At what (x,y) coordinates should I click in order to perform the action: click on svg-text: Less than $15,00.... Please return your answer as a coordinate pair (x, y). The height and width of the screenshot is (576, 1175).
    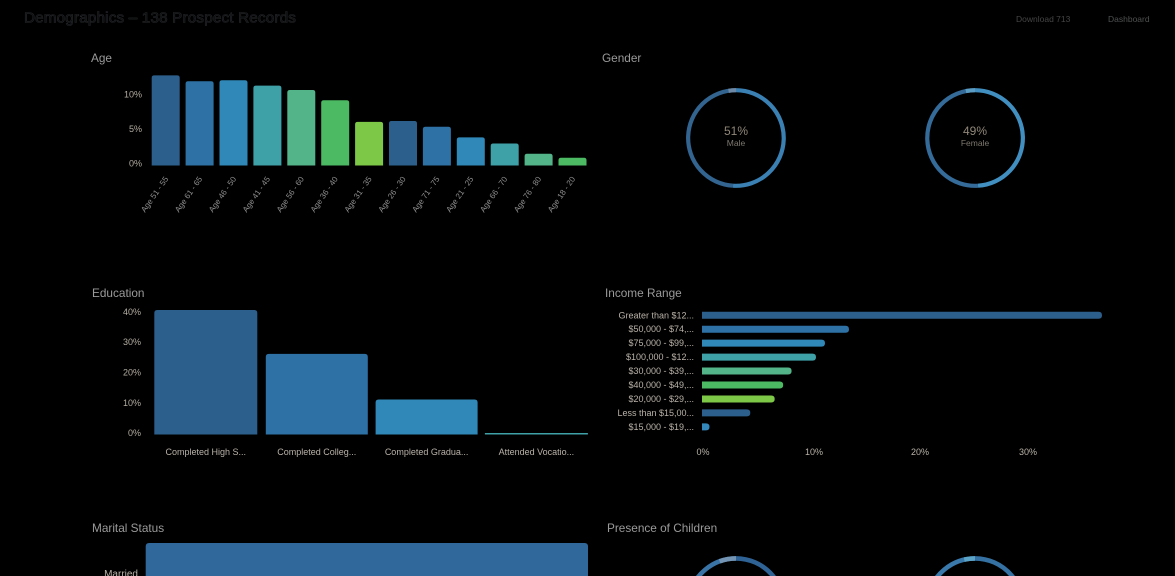
    Looking at the image, I should click on (655, 413).